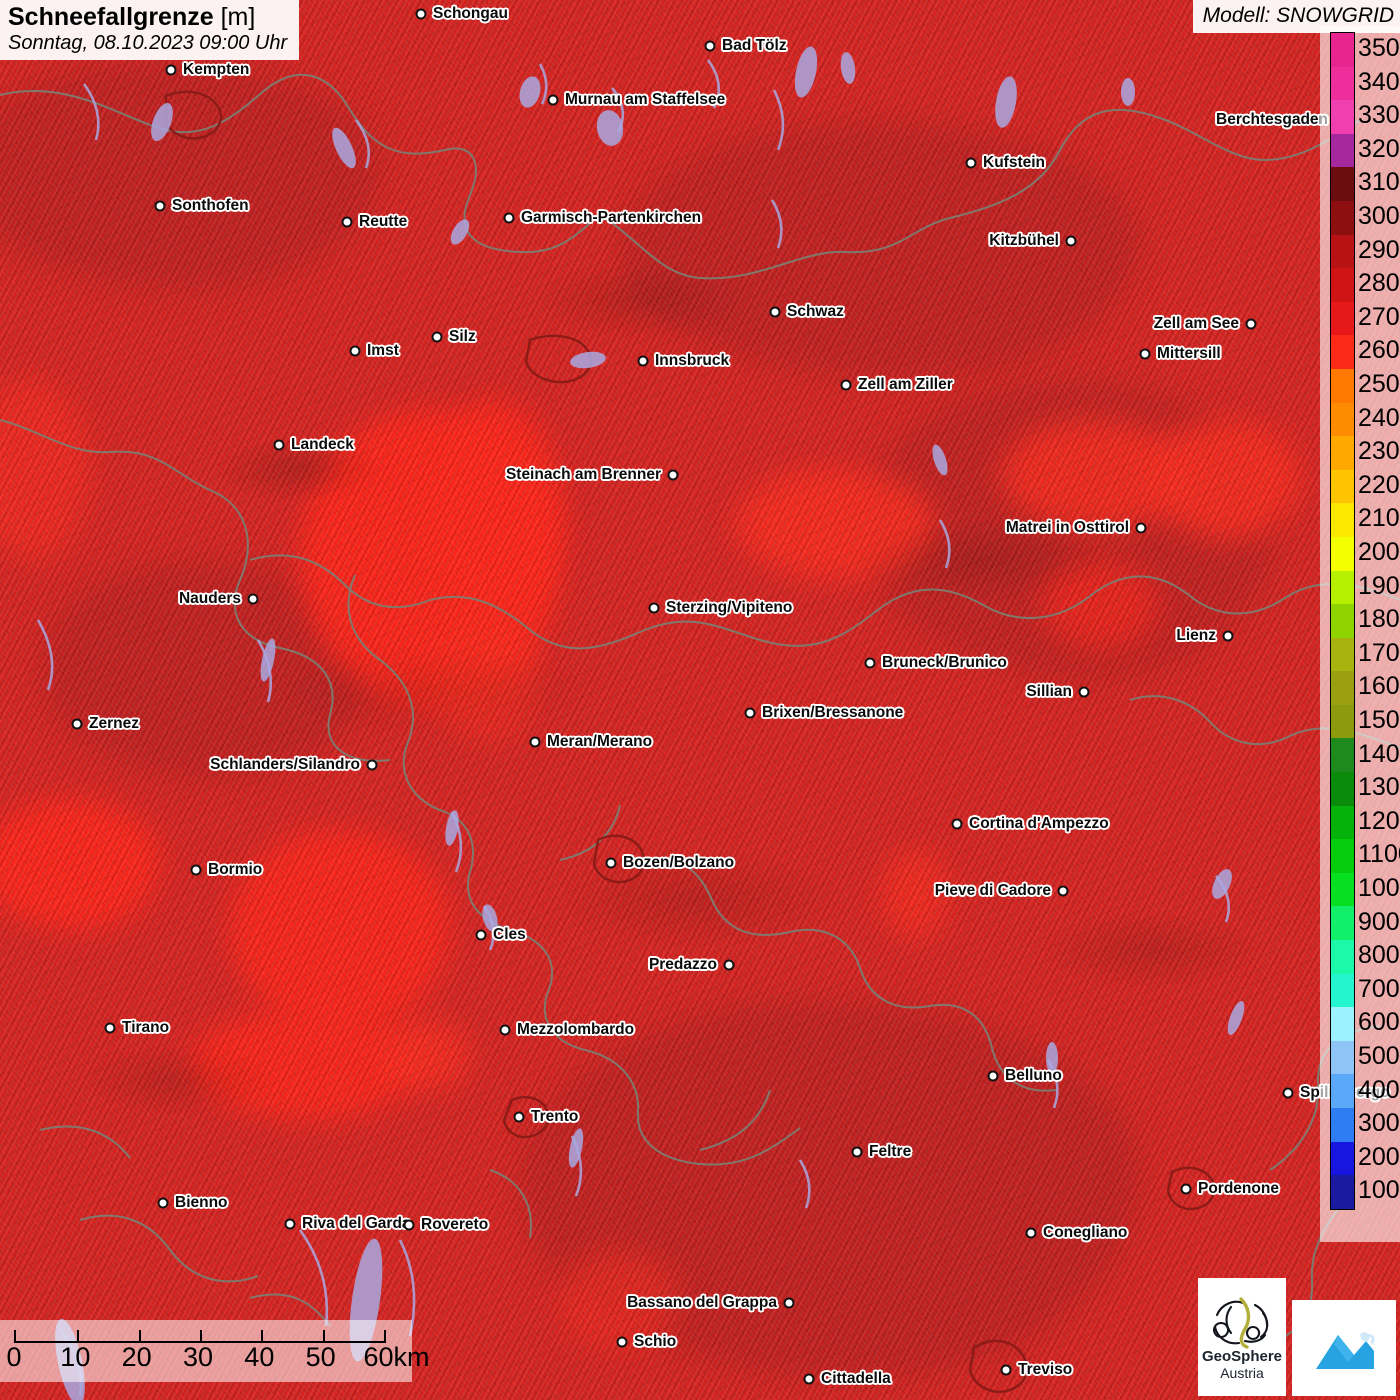  I want to click on title-datetime: Sonntag, 08.10.2023 09:00 Uhr, so click(148, 43).